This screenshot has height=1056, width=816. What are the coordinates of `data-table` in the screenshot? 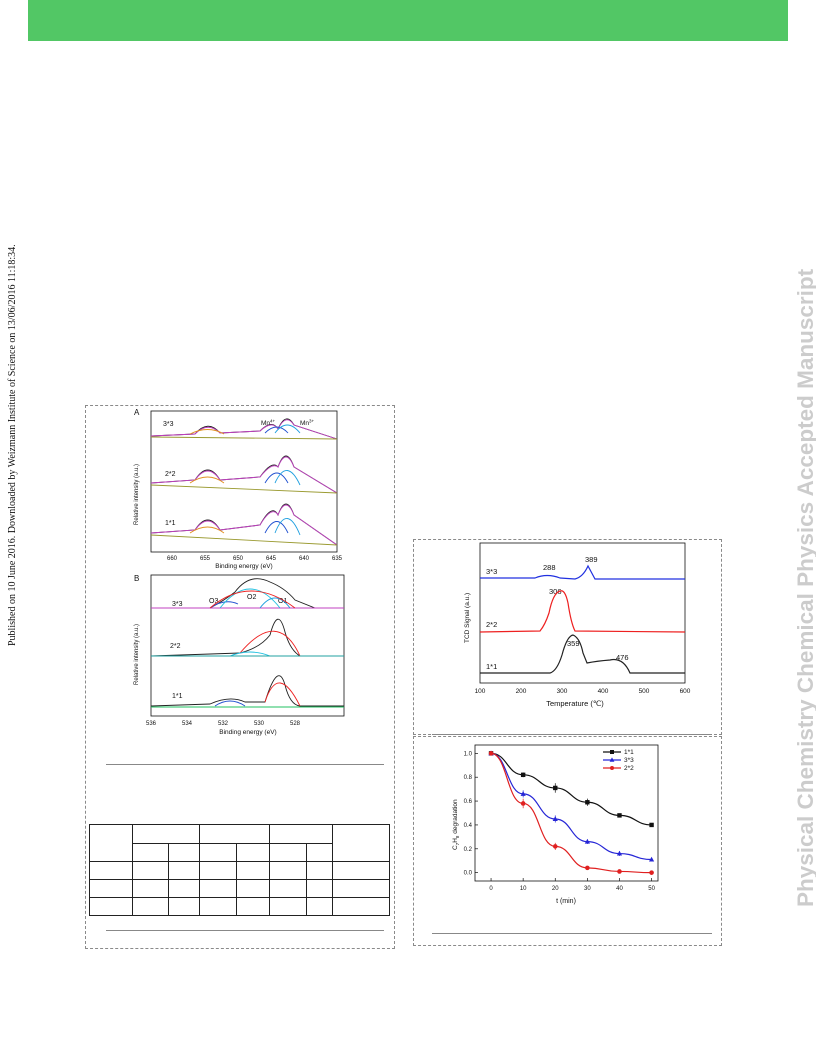 It's located at (239, 870).